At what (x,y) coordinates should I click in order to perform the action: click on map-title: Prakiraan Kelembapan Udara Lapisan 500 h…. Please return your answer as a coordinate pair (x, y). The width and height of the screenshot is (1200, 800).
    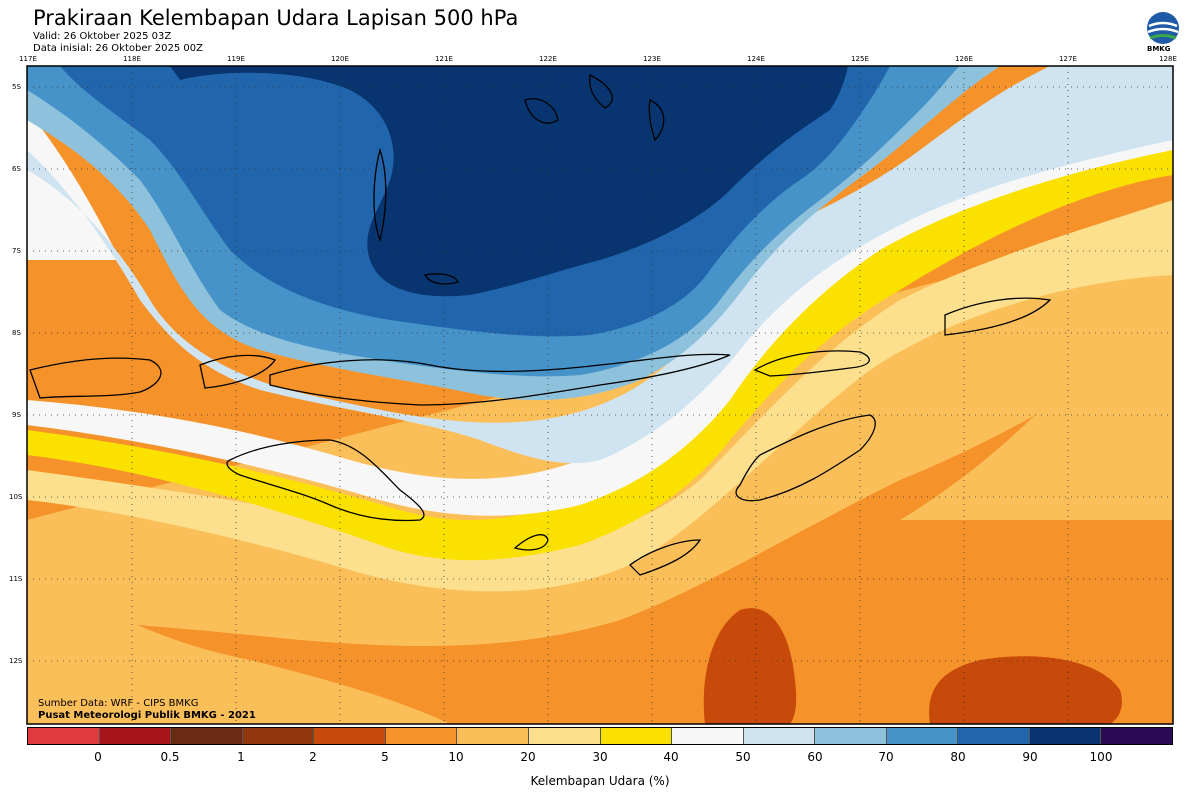
    Looking at the image, I should click on (276, 18).